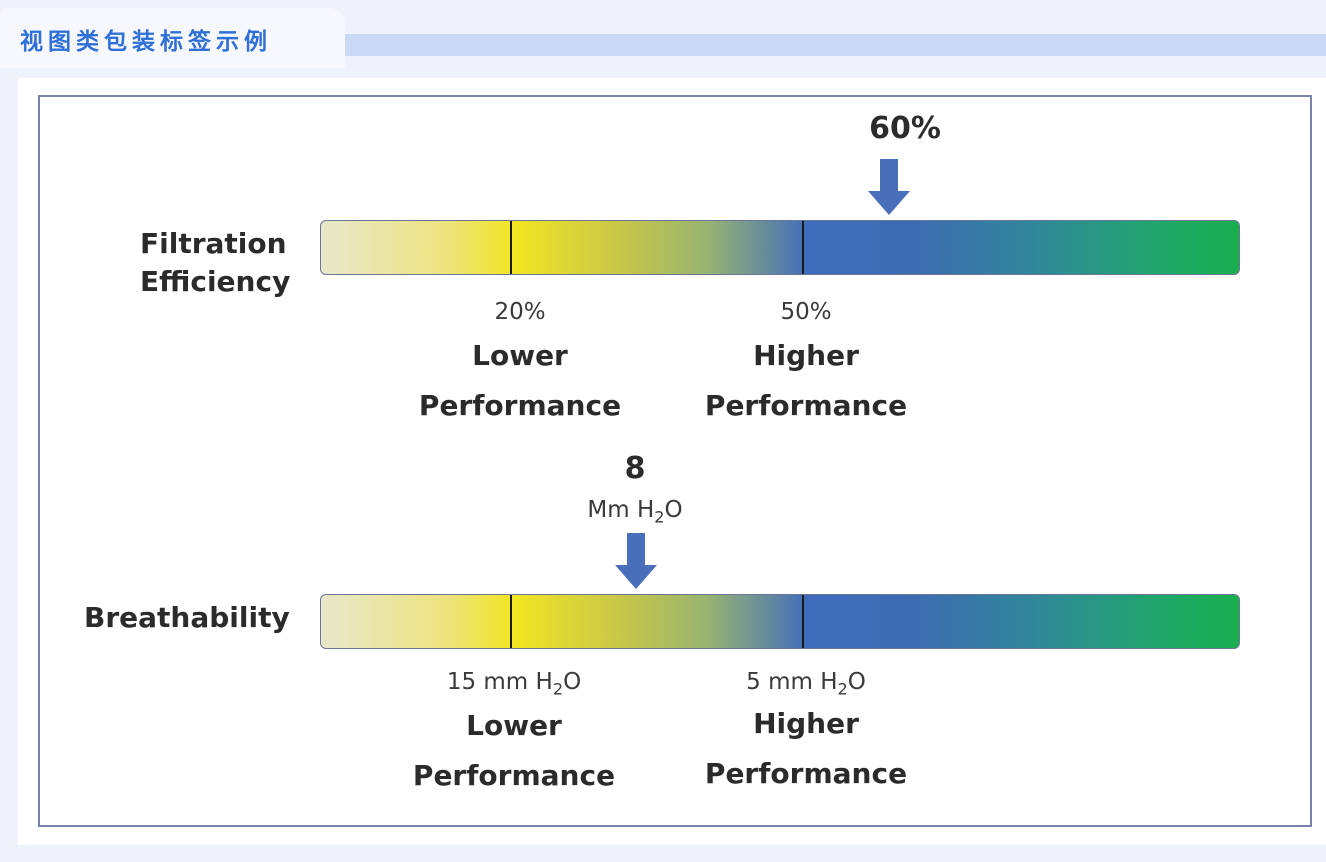 This screenshot has width=1326, height=862. What do you see at coordinates (514, 751) in the screenshot?
I see `breathability-perf-low: Lower Performance` at bounding box center [514, 751].